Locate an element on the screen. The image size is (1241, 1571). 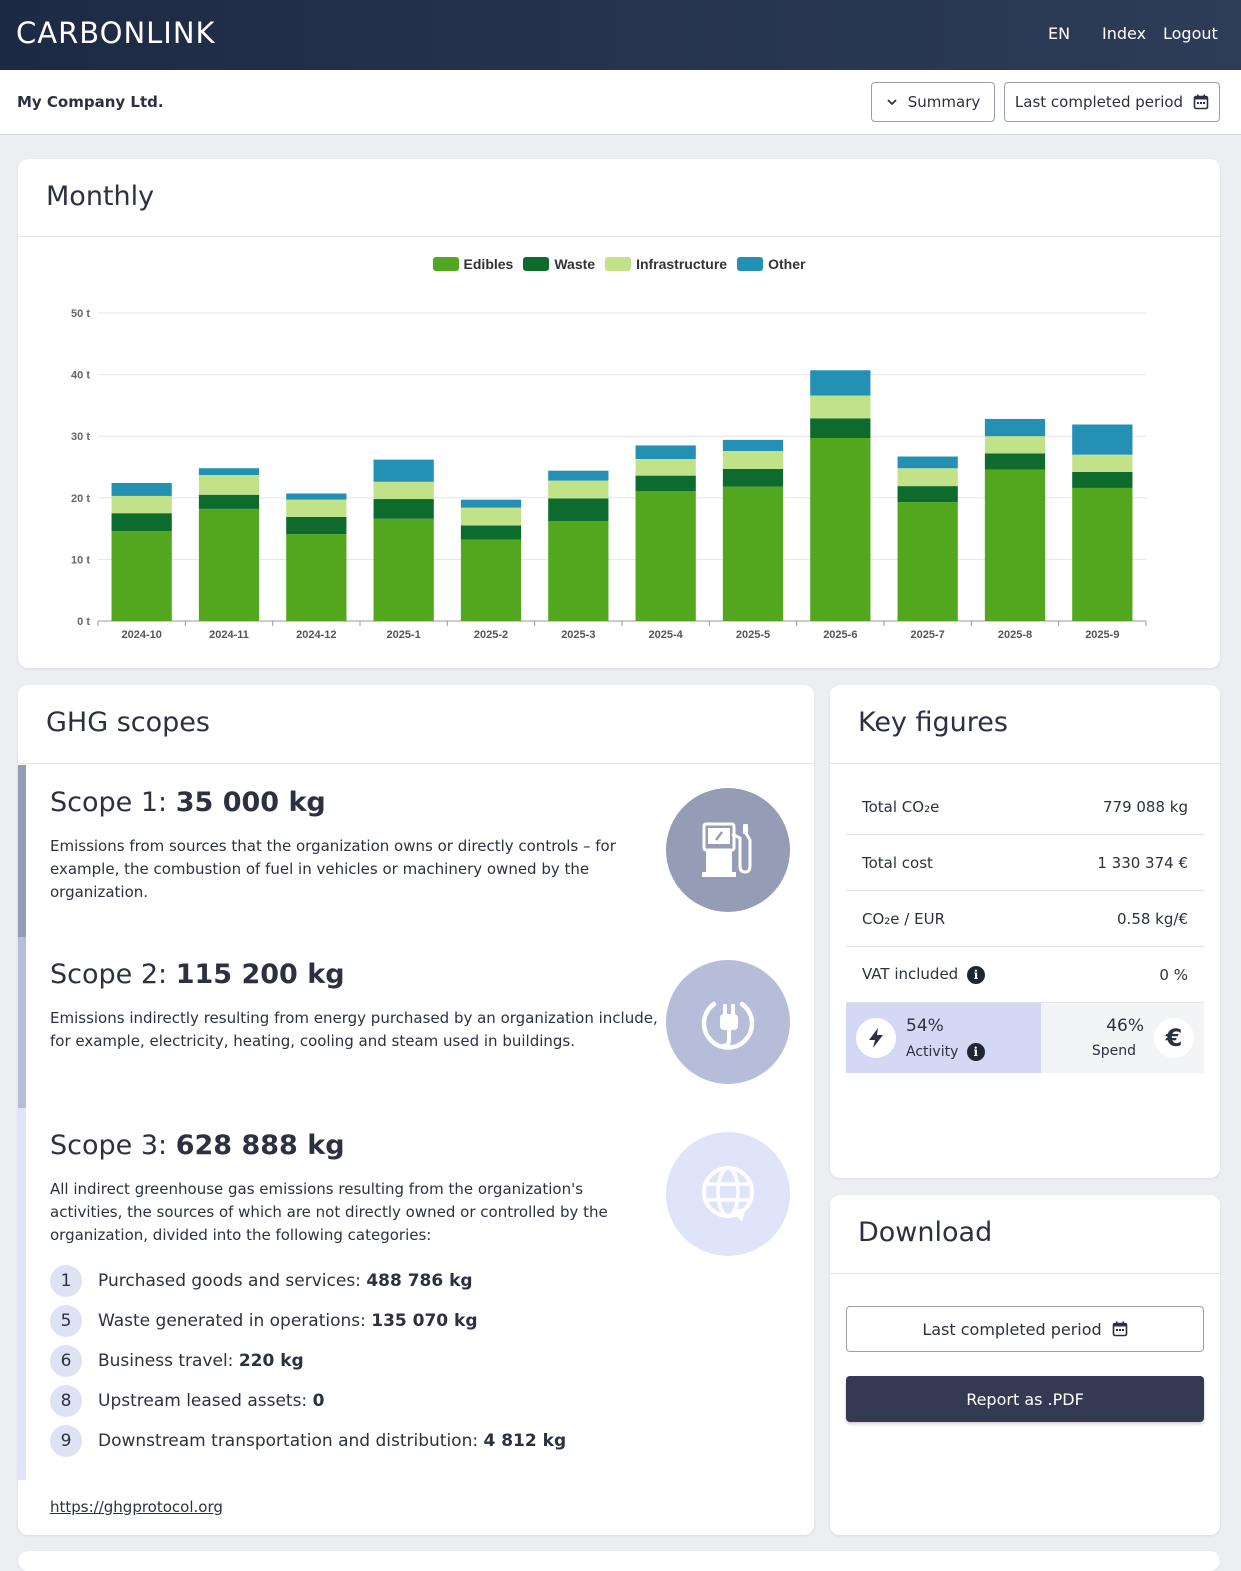
period-select-button: Last completed period is located at coordinates (1112, 102).